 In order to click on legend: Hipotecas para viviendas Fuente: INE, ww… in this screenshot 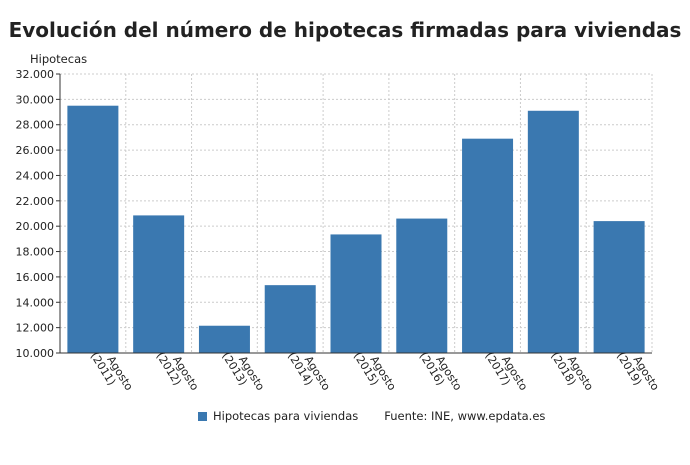, I will do `click(371, 416)`.